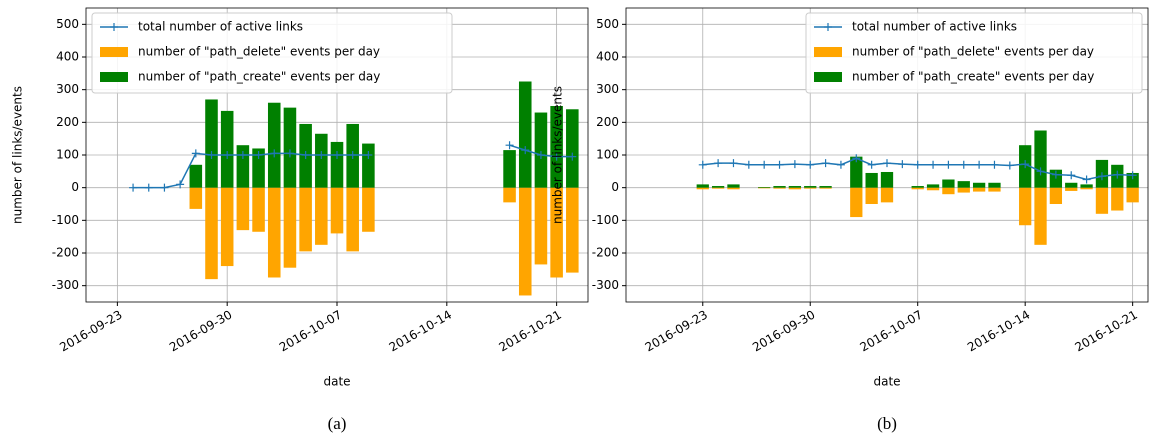  What do you see at coordinates (67, 57) in the screenshot?
I see `y-tick-label: 400` at bounding box center [67, 57].